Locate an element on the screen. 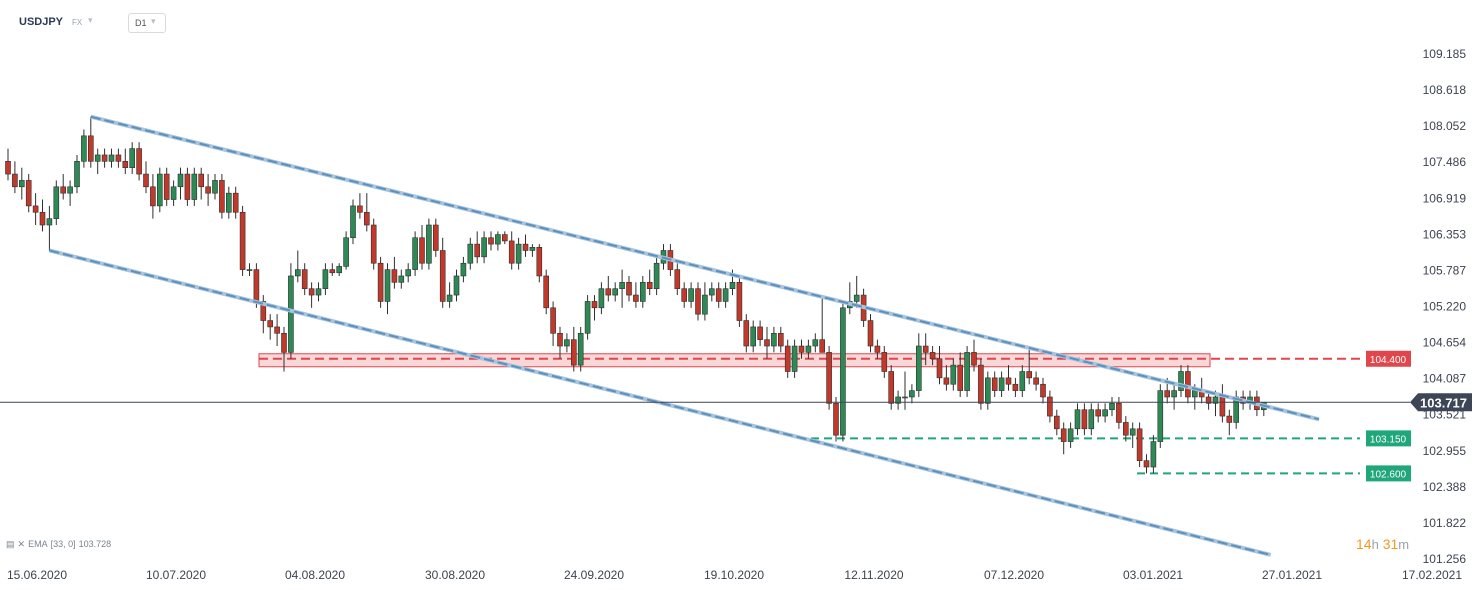 This screenshot has height=590, width=1482. x-tick-label: 07.12.2020 is located at coordinates (1014, 575).